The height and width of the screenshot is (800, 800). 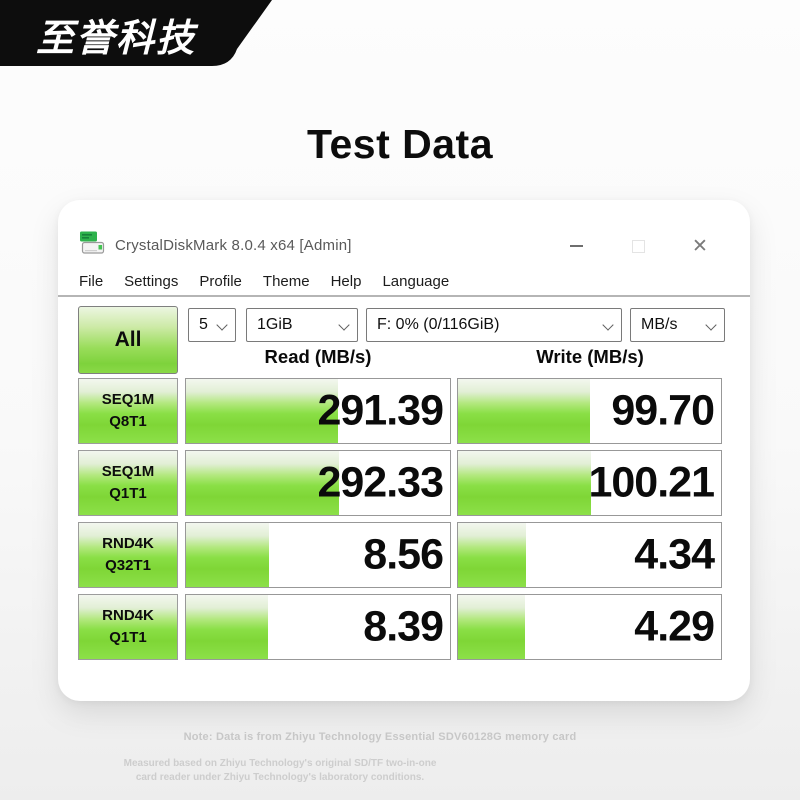 What do you see at coordinates (128, 565) in the screenshot?
I see `row-label-line2: Q32T1` at bounding box center [128, 565].